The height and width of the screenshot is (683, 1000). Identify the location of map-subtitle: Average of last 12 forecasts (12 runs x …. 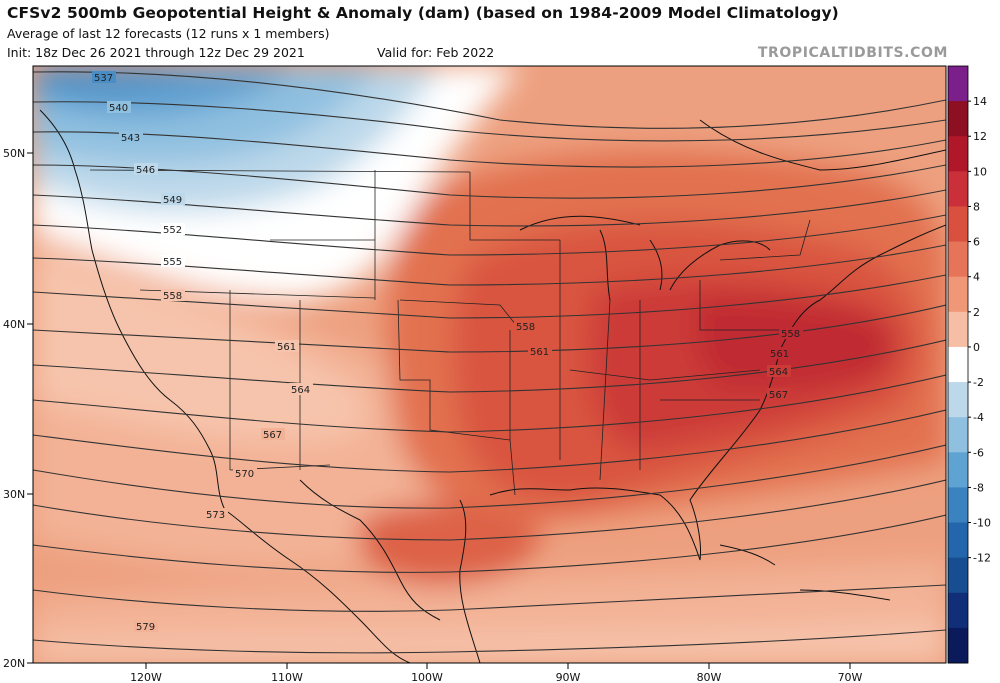
(168, 33).